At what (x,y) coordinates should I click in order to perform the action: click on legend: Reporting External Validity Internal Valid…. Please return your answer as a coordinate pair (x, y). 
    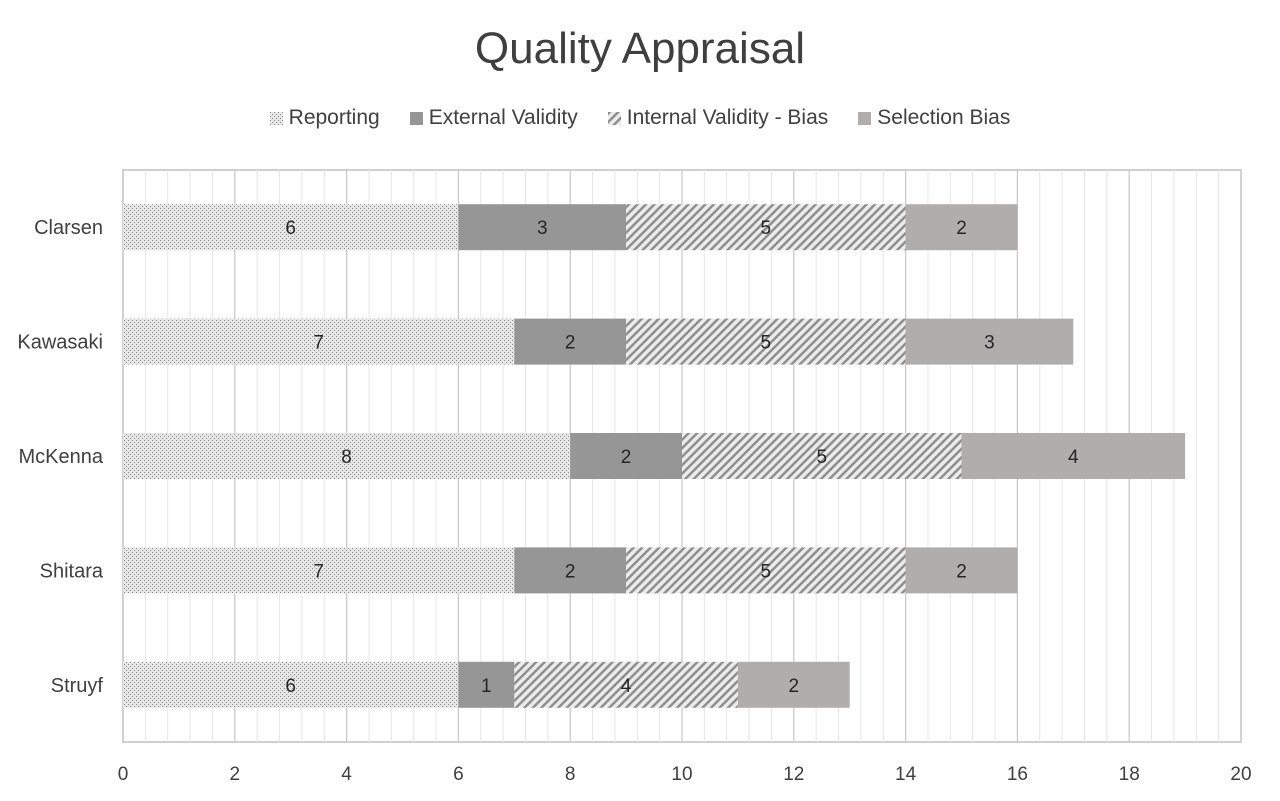
    Looking at the image, I should click on (640, 118).